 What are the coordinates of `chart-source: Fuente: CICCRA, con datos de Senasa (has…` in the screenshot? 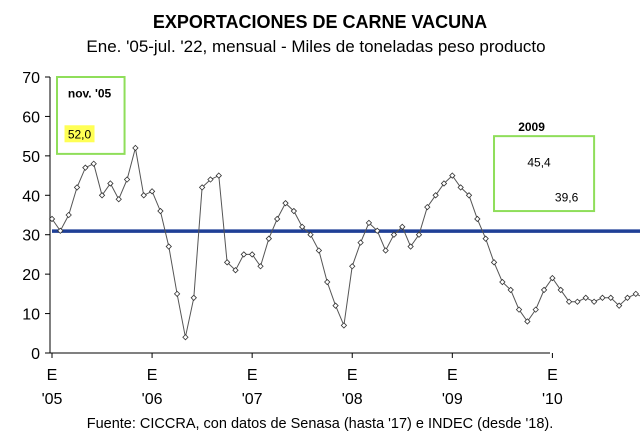 It's located at (320, 424).